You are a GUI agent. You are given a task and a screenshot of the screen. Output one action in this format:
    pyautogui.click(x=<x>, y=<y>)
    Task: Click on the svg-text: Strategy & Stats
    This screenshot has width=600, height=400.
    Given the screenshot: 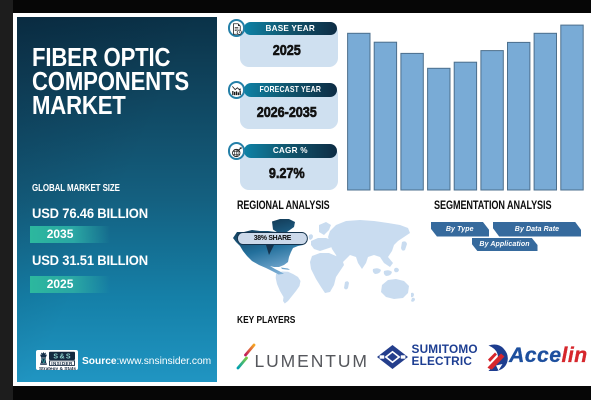 What is the action you would take?
    pyautogui.click(x=56, y=368)
    